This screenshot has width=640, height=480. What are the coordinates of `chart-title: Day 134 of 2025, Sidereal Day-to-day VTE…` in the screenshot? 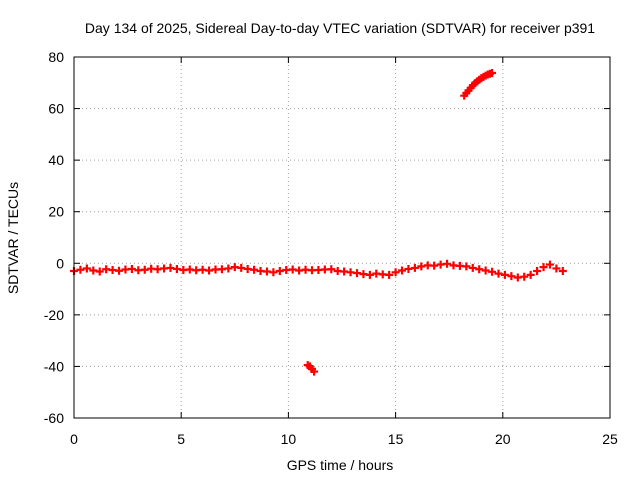 It's located at (340, 28).